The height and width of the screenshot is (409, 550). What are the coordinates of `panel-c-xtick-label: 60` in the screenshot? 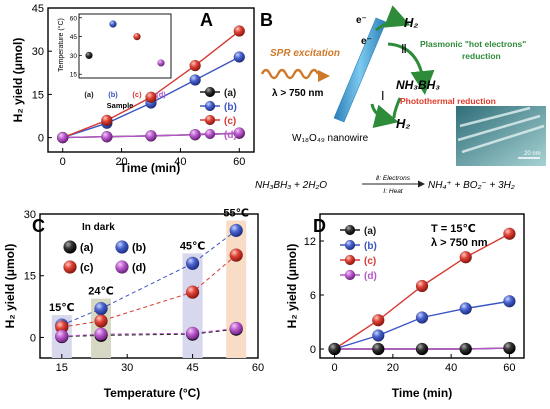 It's located at (258, 368).